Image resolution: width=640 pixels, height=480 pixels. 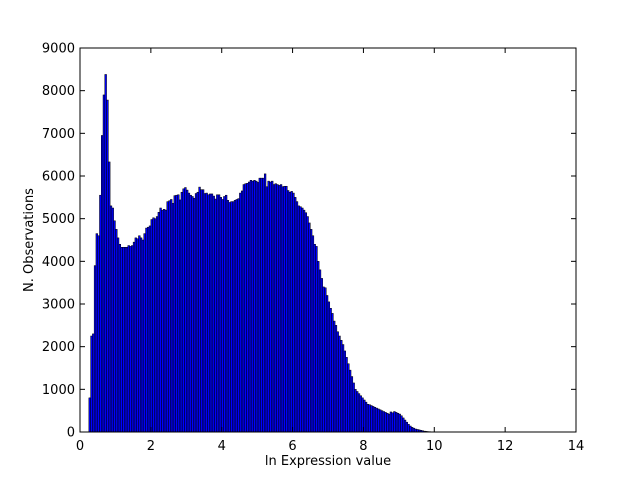 I want to click on x-tick-label: 14, so click(x=576, y=446).